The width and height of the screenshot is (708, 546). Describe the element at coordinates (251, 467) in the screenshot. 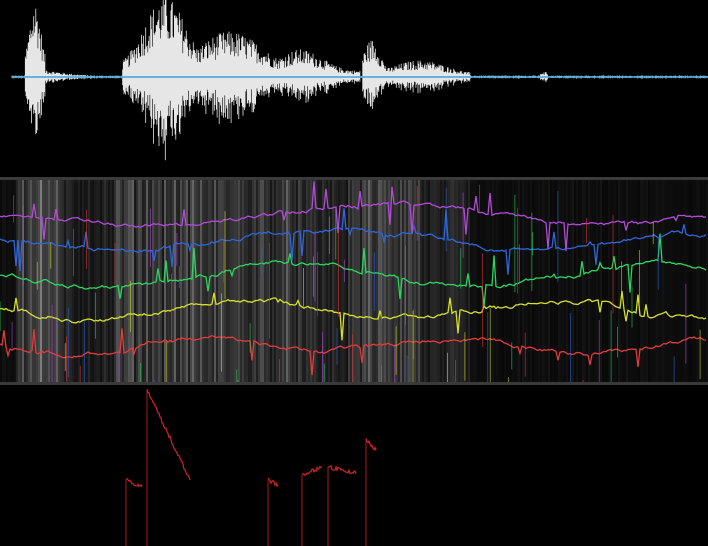

I see `pitch-plot` at that location.